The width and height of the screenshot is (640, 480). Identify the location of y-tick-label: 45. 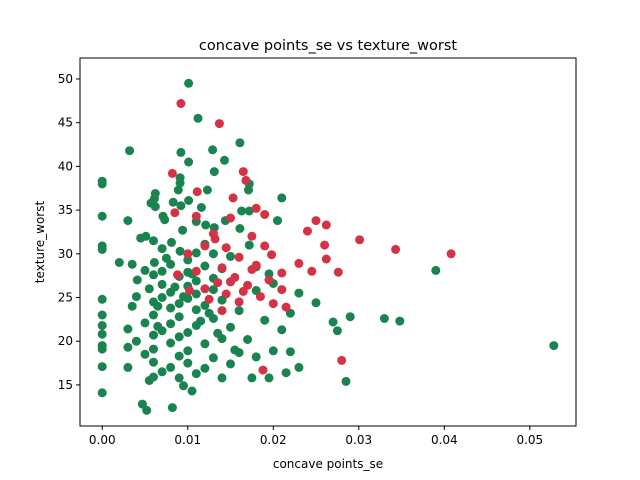
(65, 123).